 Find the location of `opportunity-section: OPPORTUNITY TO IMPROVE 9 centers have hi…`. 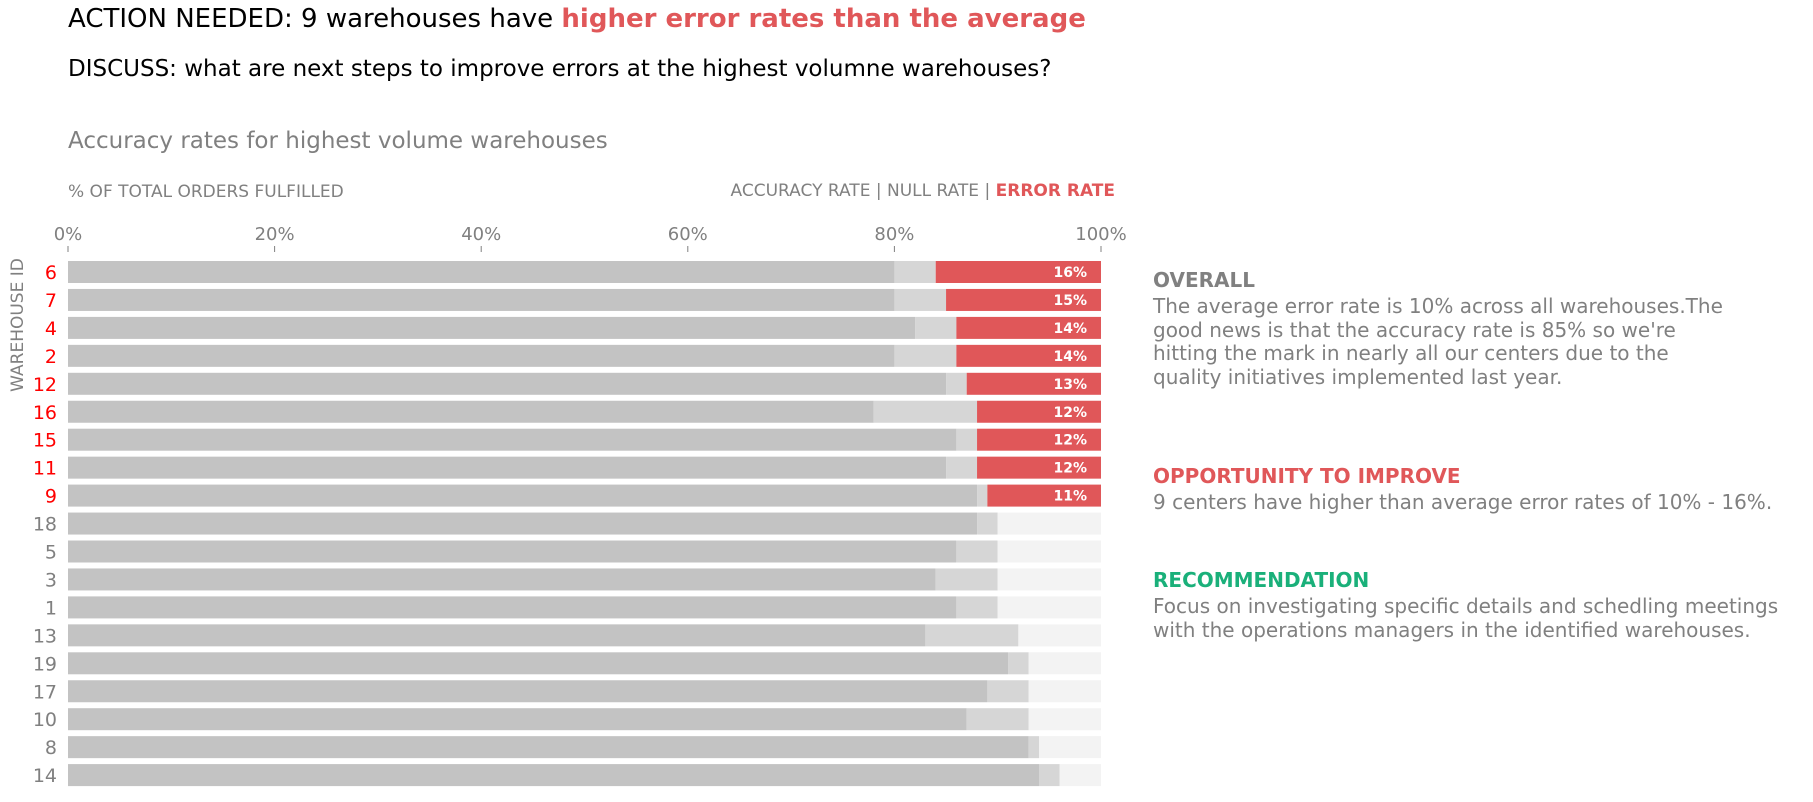

opportunity-section: OPPORTUNITY TO IMPROVE 9 centers have hi… is located at coordinates (1478, 489).